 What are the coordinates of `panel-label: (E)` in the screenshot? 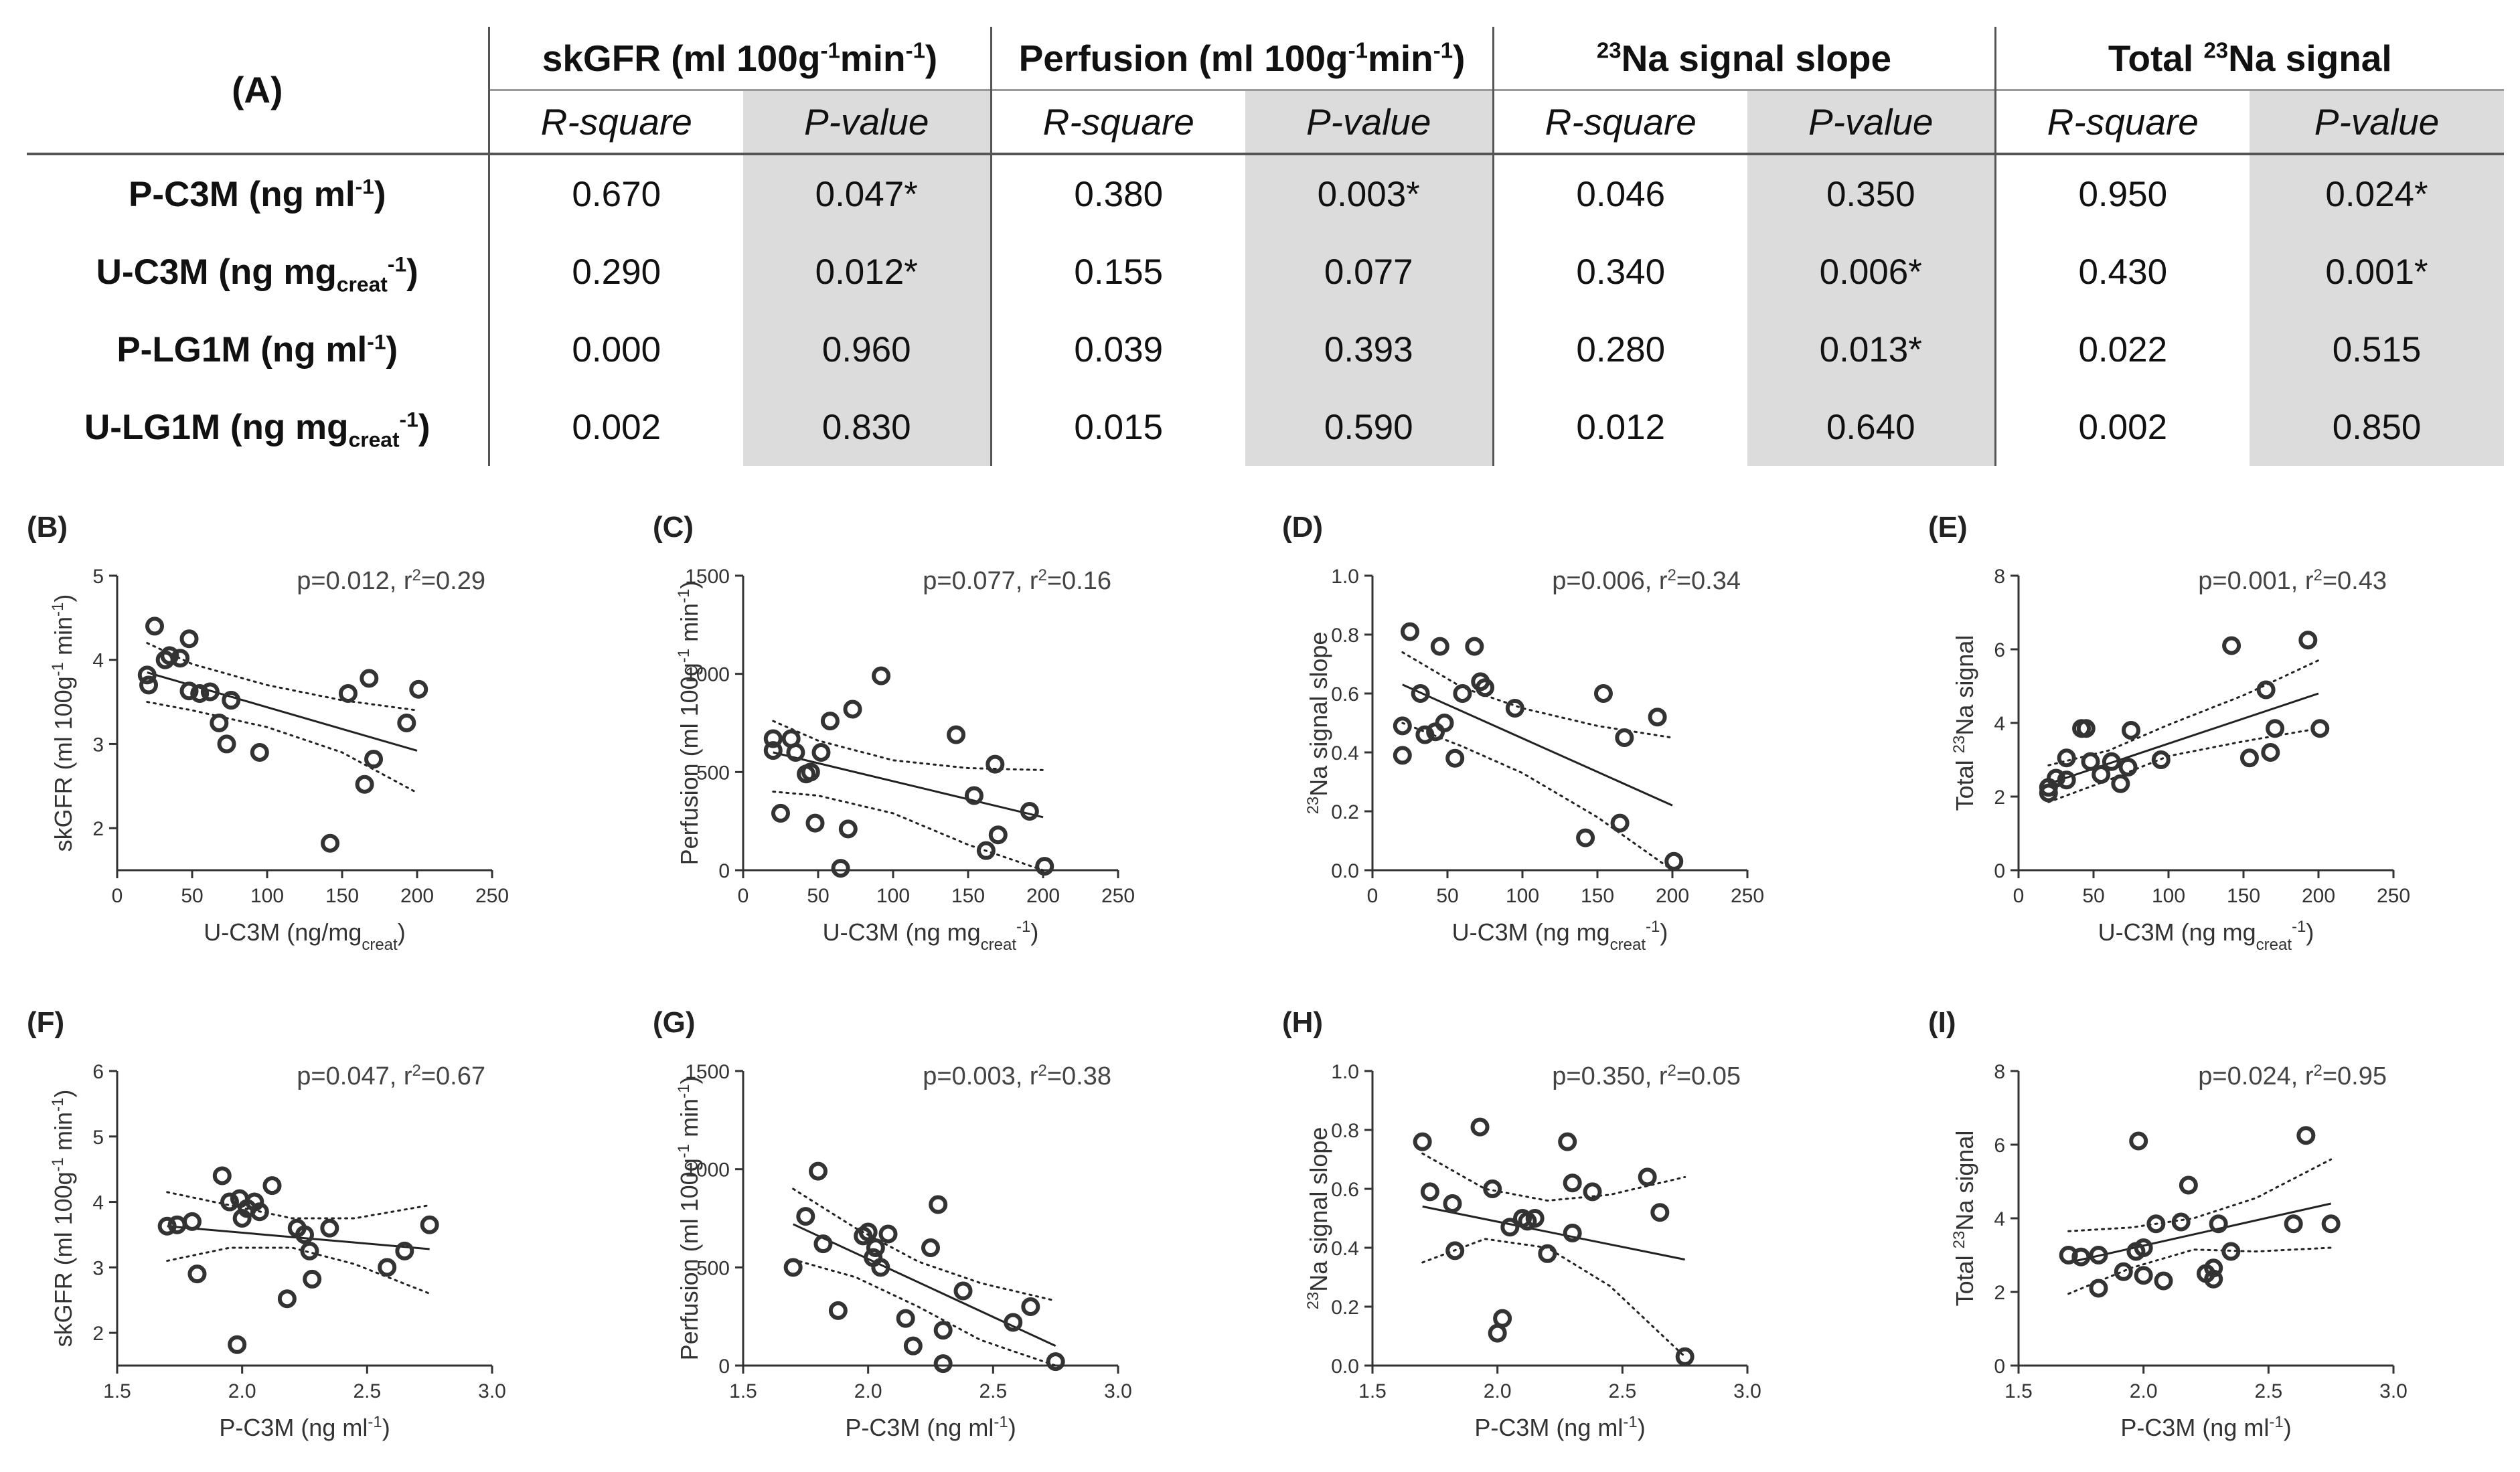 It's located at (1948, 527).